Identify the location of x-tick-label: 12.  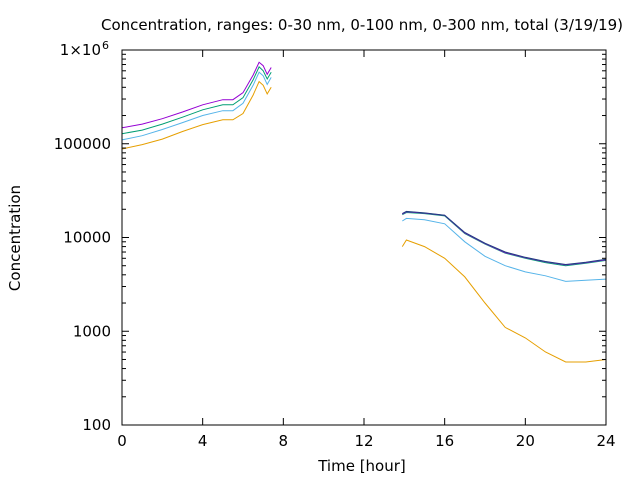
(363, 441).